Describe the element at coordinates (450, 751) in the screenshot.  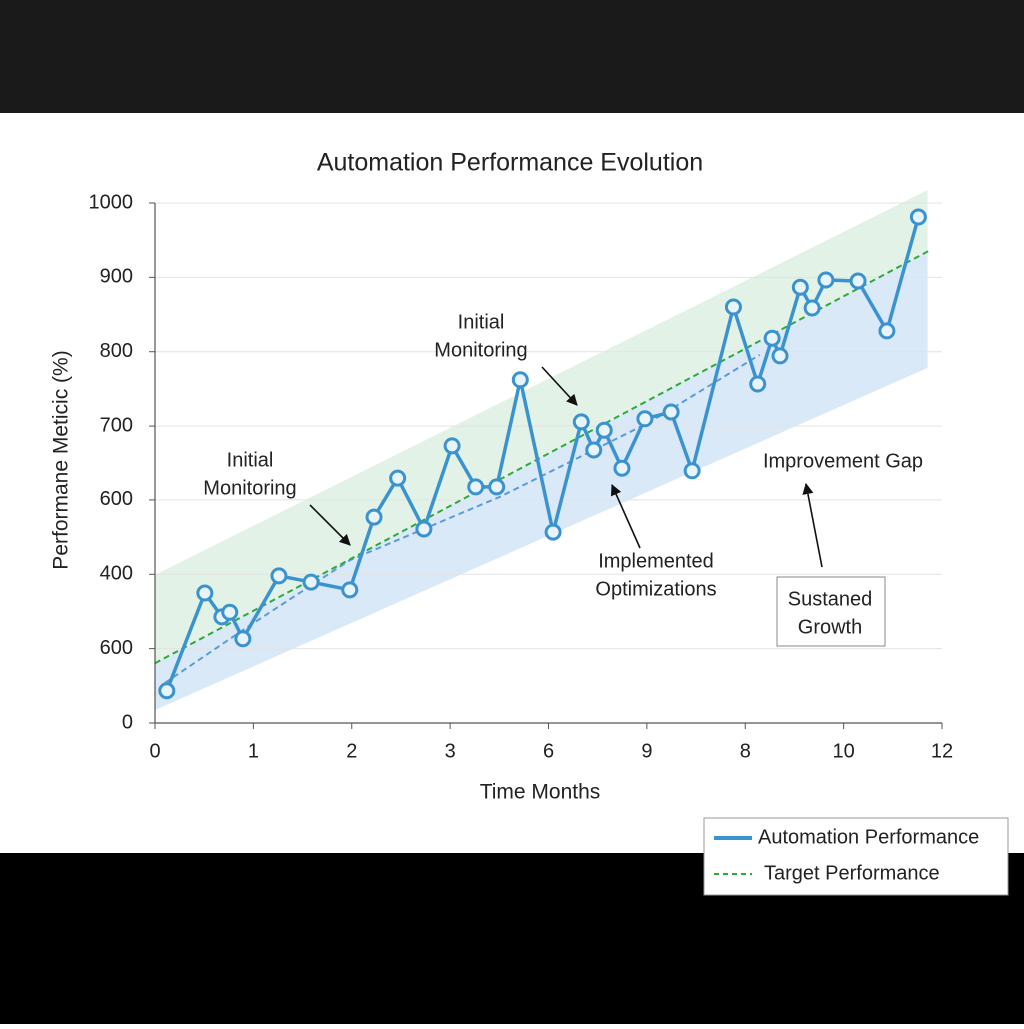
I see `x-tick-label: 3` at that location.